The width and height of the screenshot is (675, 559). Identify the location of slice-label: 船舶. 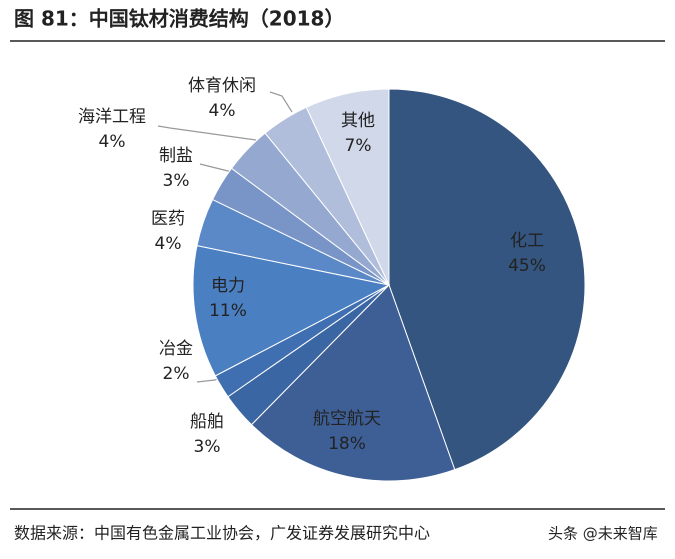
(207, 422).